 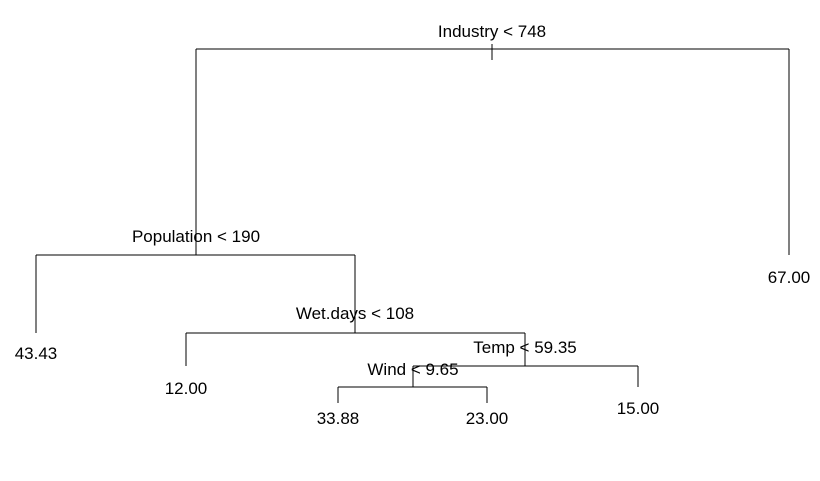 What do you see at coordinates (412, 369) in the screenshot?
I see `split-label-wind: Wind < 9.65` at bounding box center [412, 369].